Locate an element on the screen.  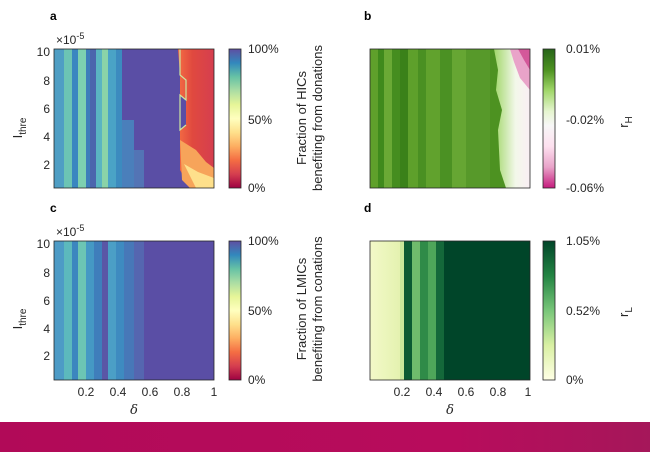
colorbar-label-d: rL is located at coordinates (625, 312).